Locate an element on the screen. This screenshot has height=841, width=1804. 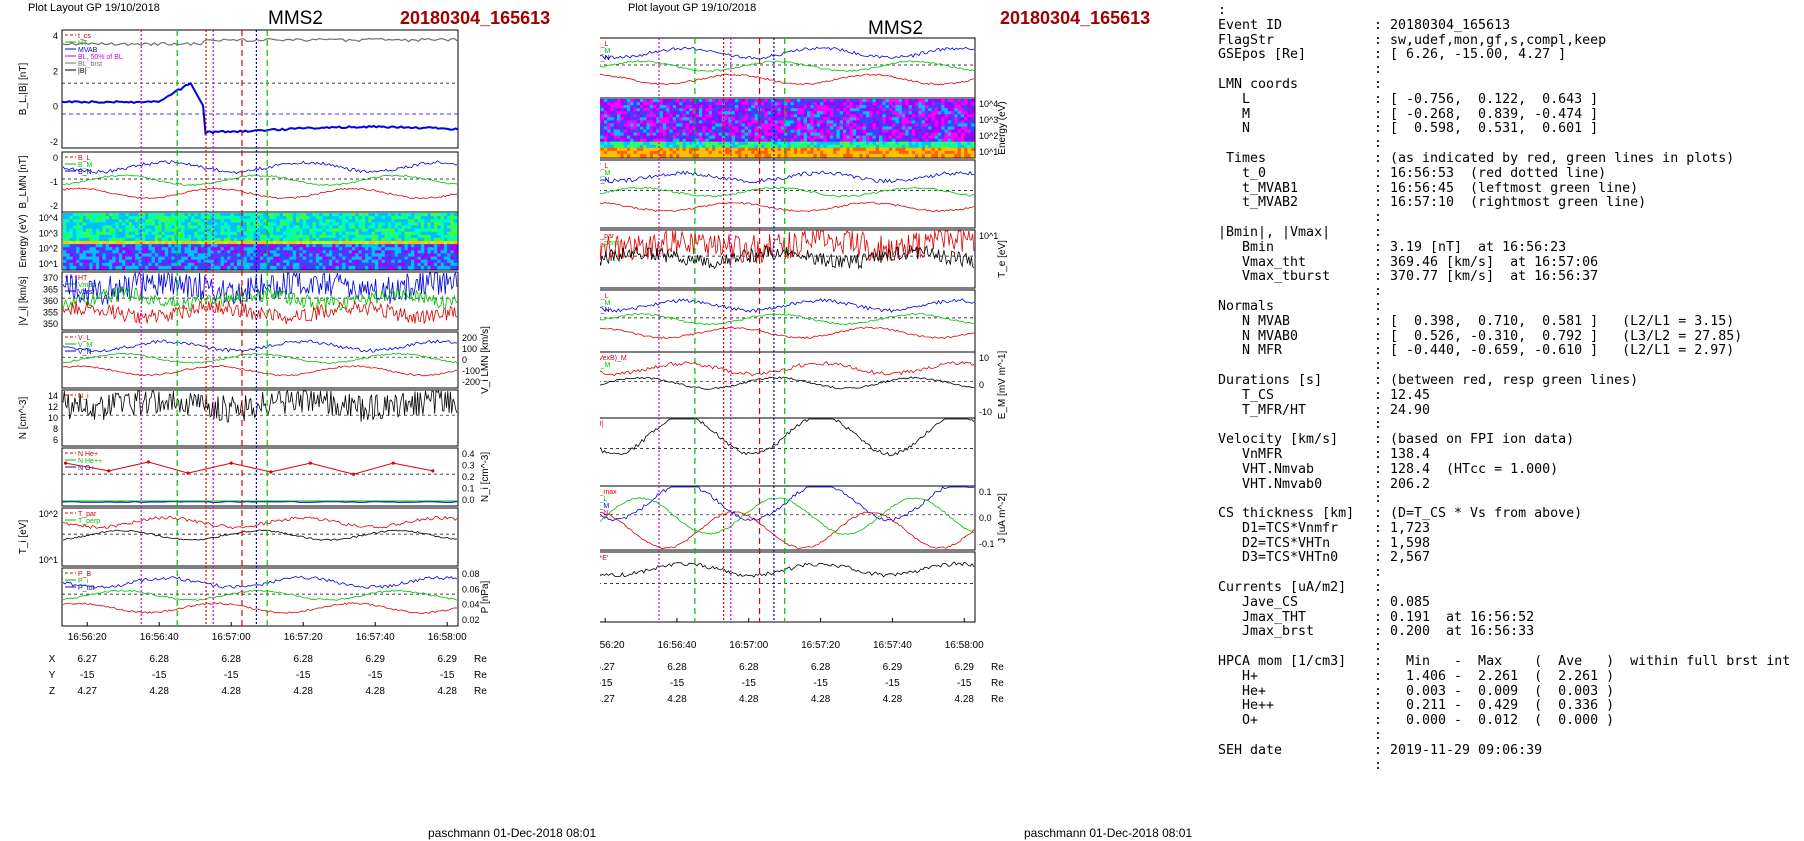
pos-value: -15 is located at coordinates (892, 683).